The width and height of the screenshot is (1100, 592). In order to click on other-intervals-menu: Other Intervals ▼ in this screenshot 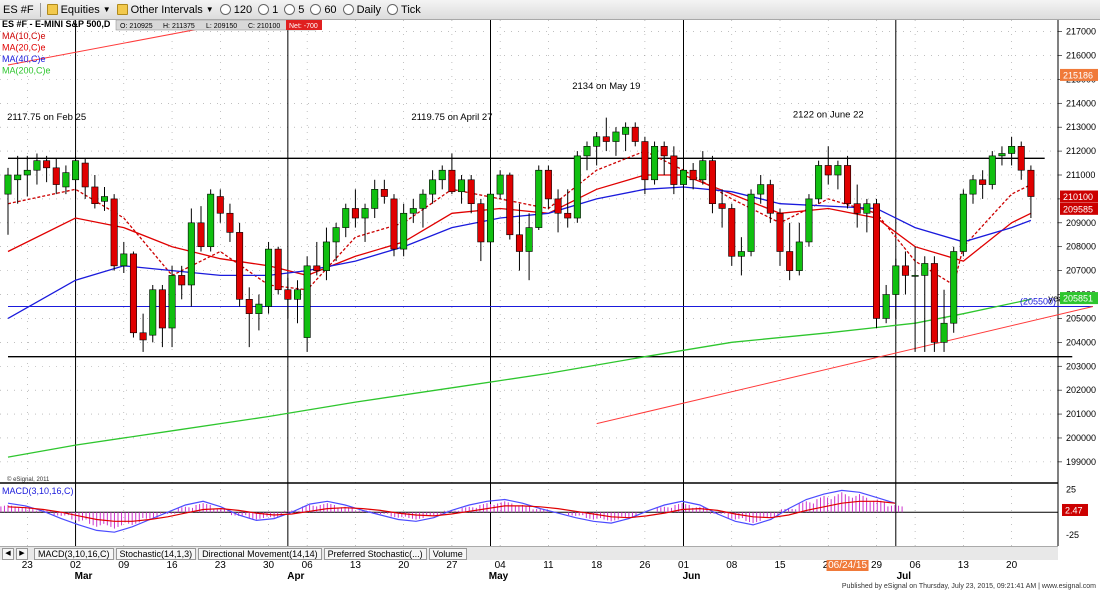, I will do `click(165, 9)`.